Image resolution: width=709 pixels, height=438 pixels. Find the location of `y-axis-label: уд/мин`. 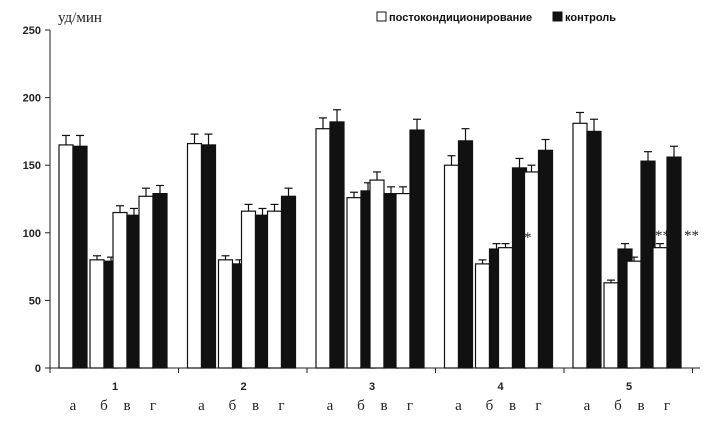

y-axis-label: уд/мин is located at coordinates (80, 18).